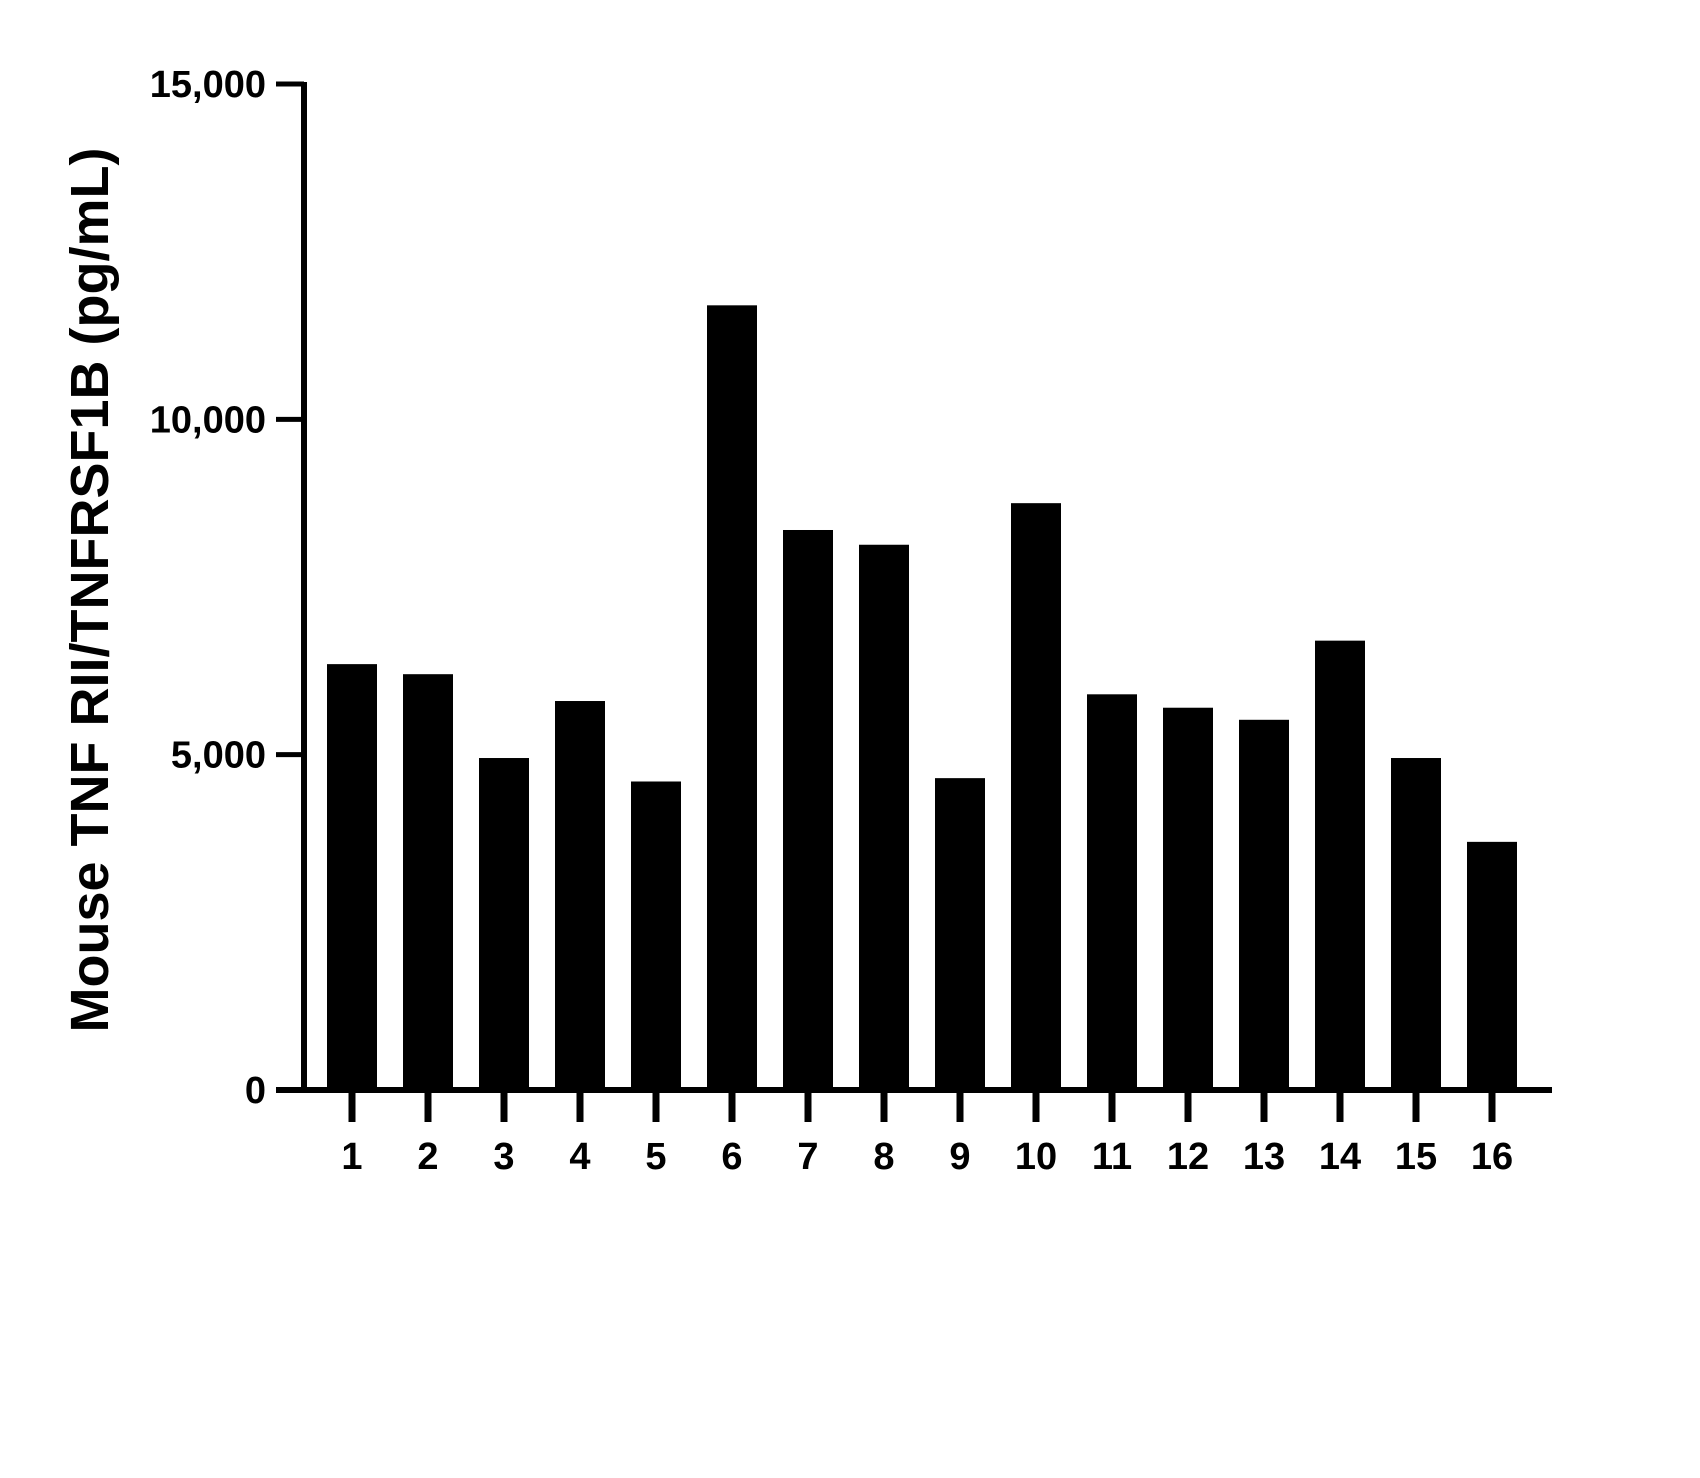 Image resolution: width=1700 pixels, height=1478 pixels. Describe the element at coordinates (1264, 1157) in the screenshot. I see `x-tick-label-13: 13` at that location.